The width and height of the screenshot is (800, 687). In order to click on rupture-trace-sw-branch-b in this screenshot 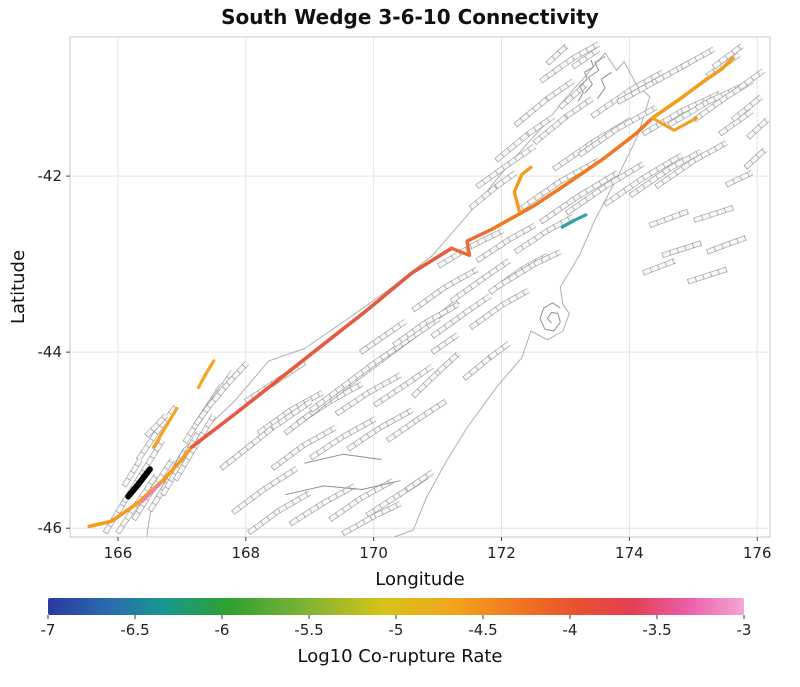, I will do `click(206, 374)`.